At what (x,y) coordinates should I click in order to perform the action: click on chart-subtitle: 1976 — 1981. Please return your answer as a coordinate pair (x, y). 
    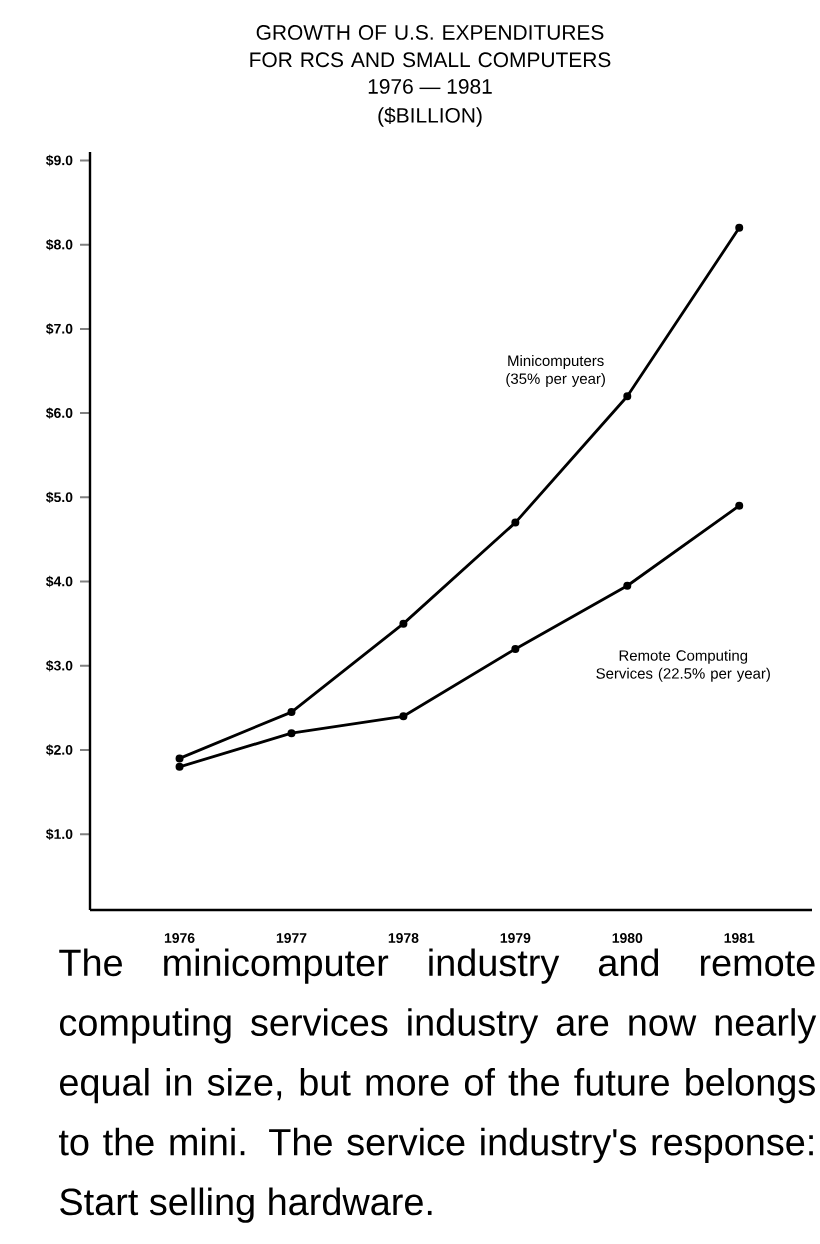
    Looking at the image, I should click on (430, 86).